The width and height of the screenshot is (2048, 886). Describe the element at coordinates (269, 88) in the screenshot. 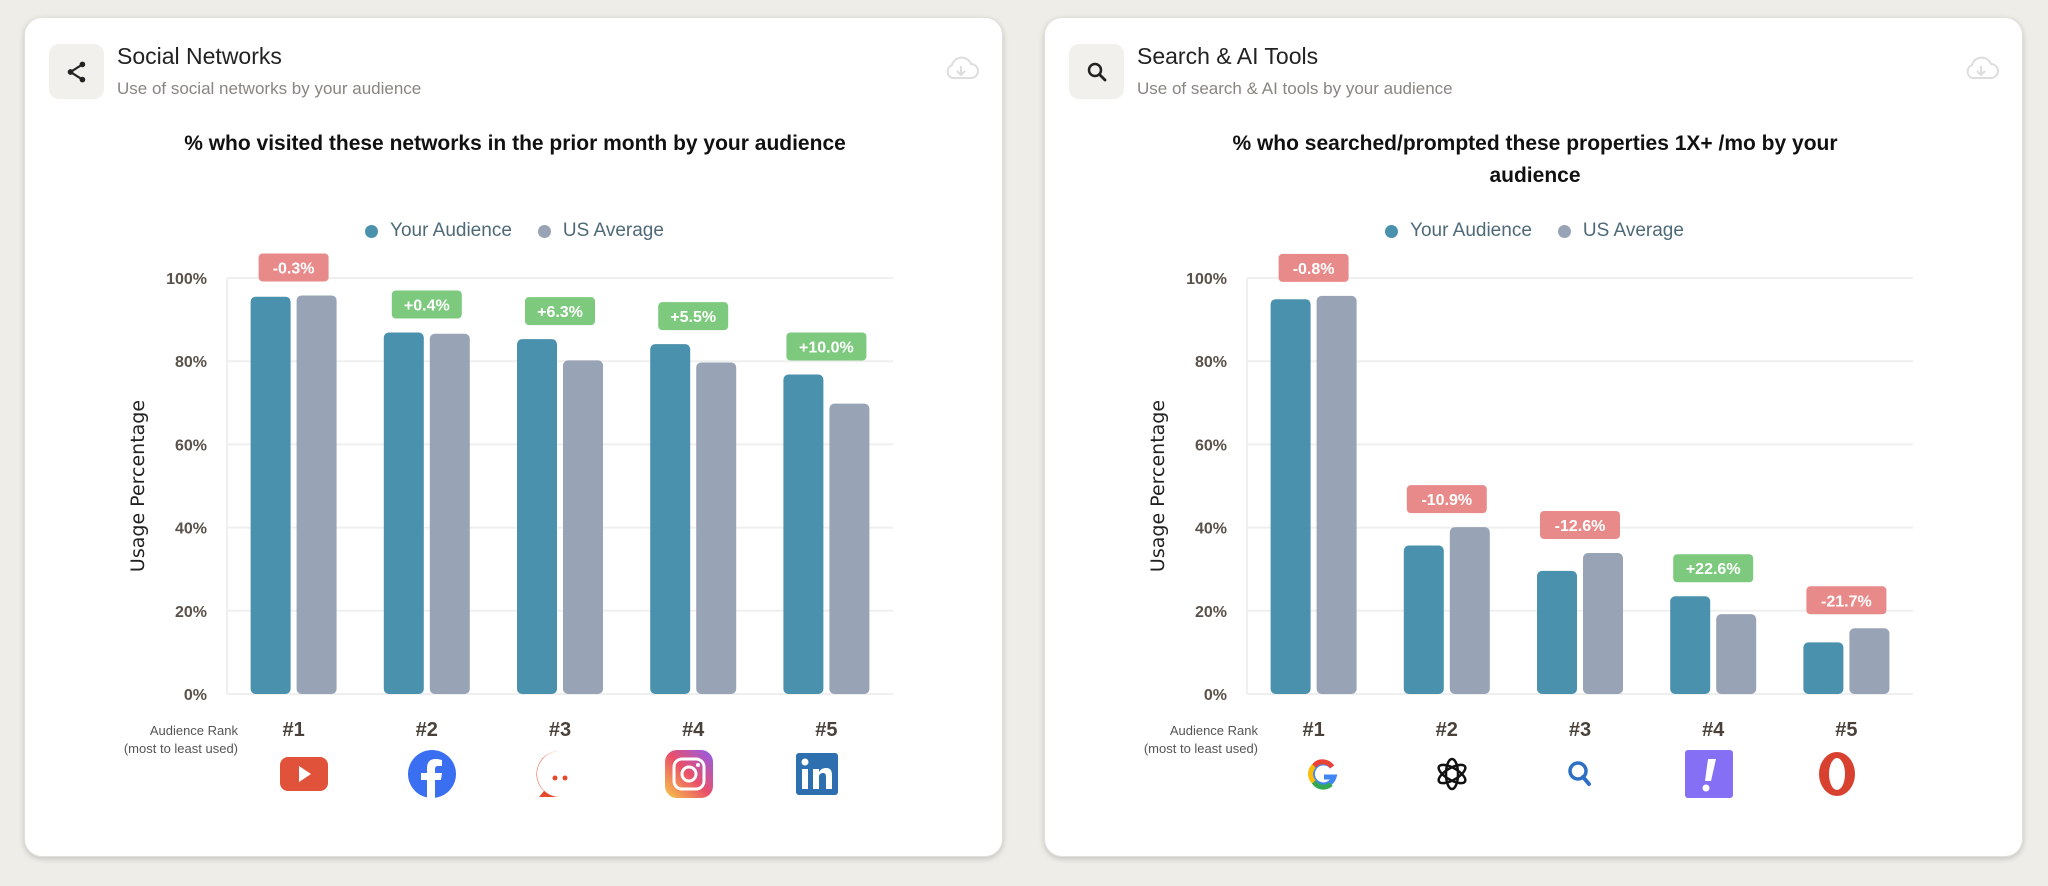

I see `card-subtitle: Use of social networks by your audience` at that location.